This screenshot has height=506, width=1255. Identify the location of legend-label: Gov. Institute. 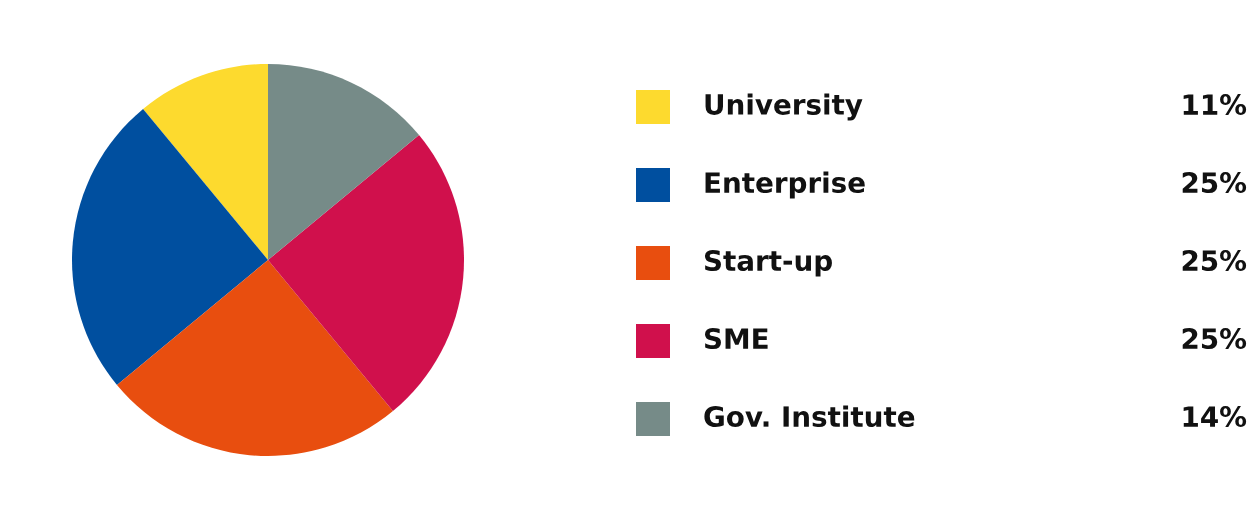
(809, 416).